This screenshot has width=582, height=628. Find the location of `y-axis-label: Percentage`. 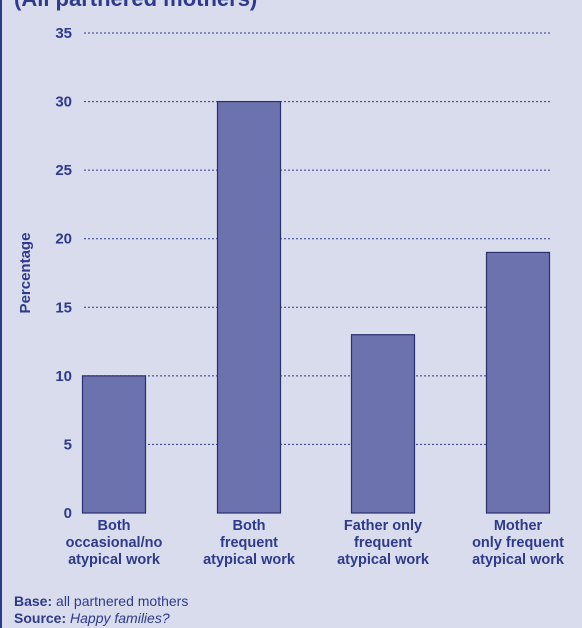

y-axis-label: Percentage is located at coordinates (25, 273).